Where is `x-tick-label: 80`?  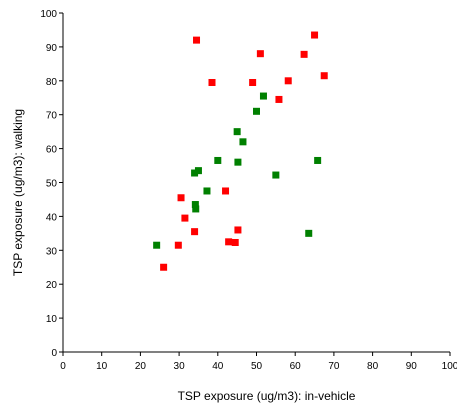
x-tick-label: 80 is located at coordinates (373, 366).